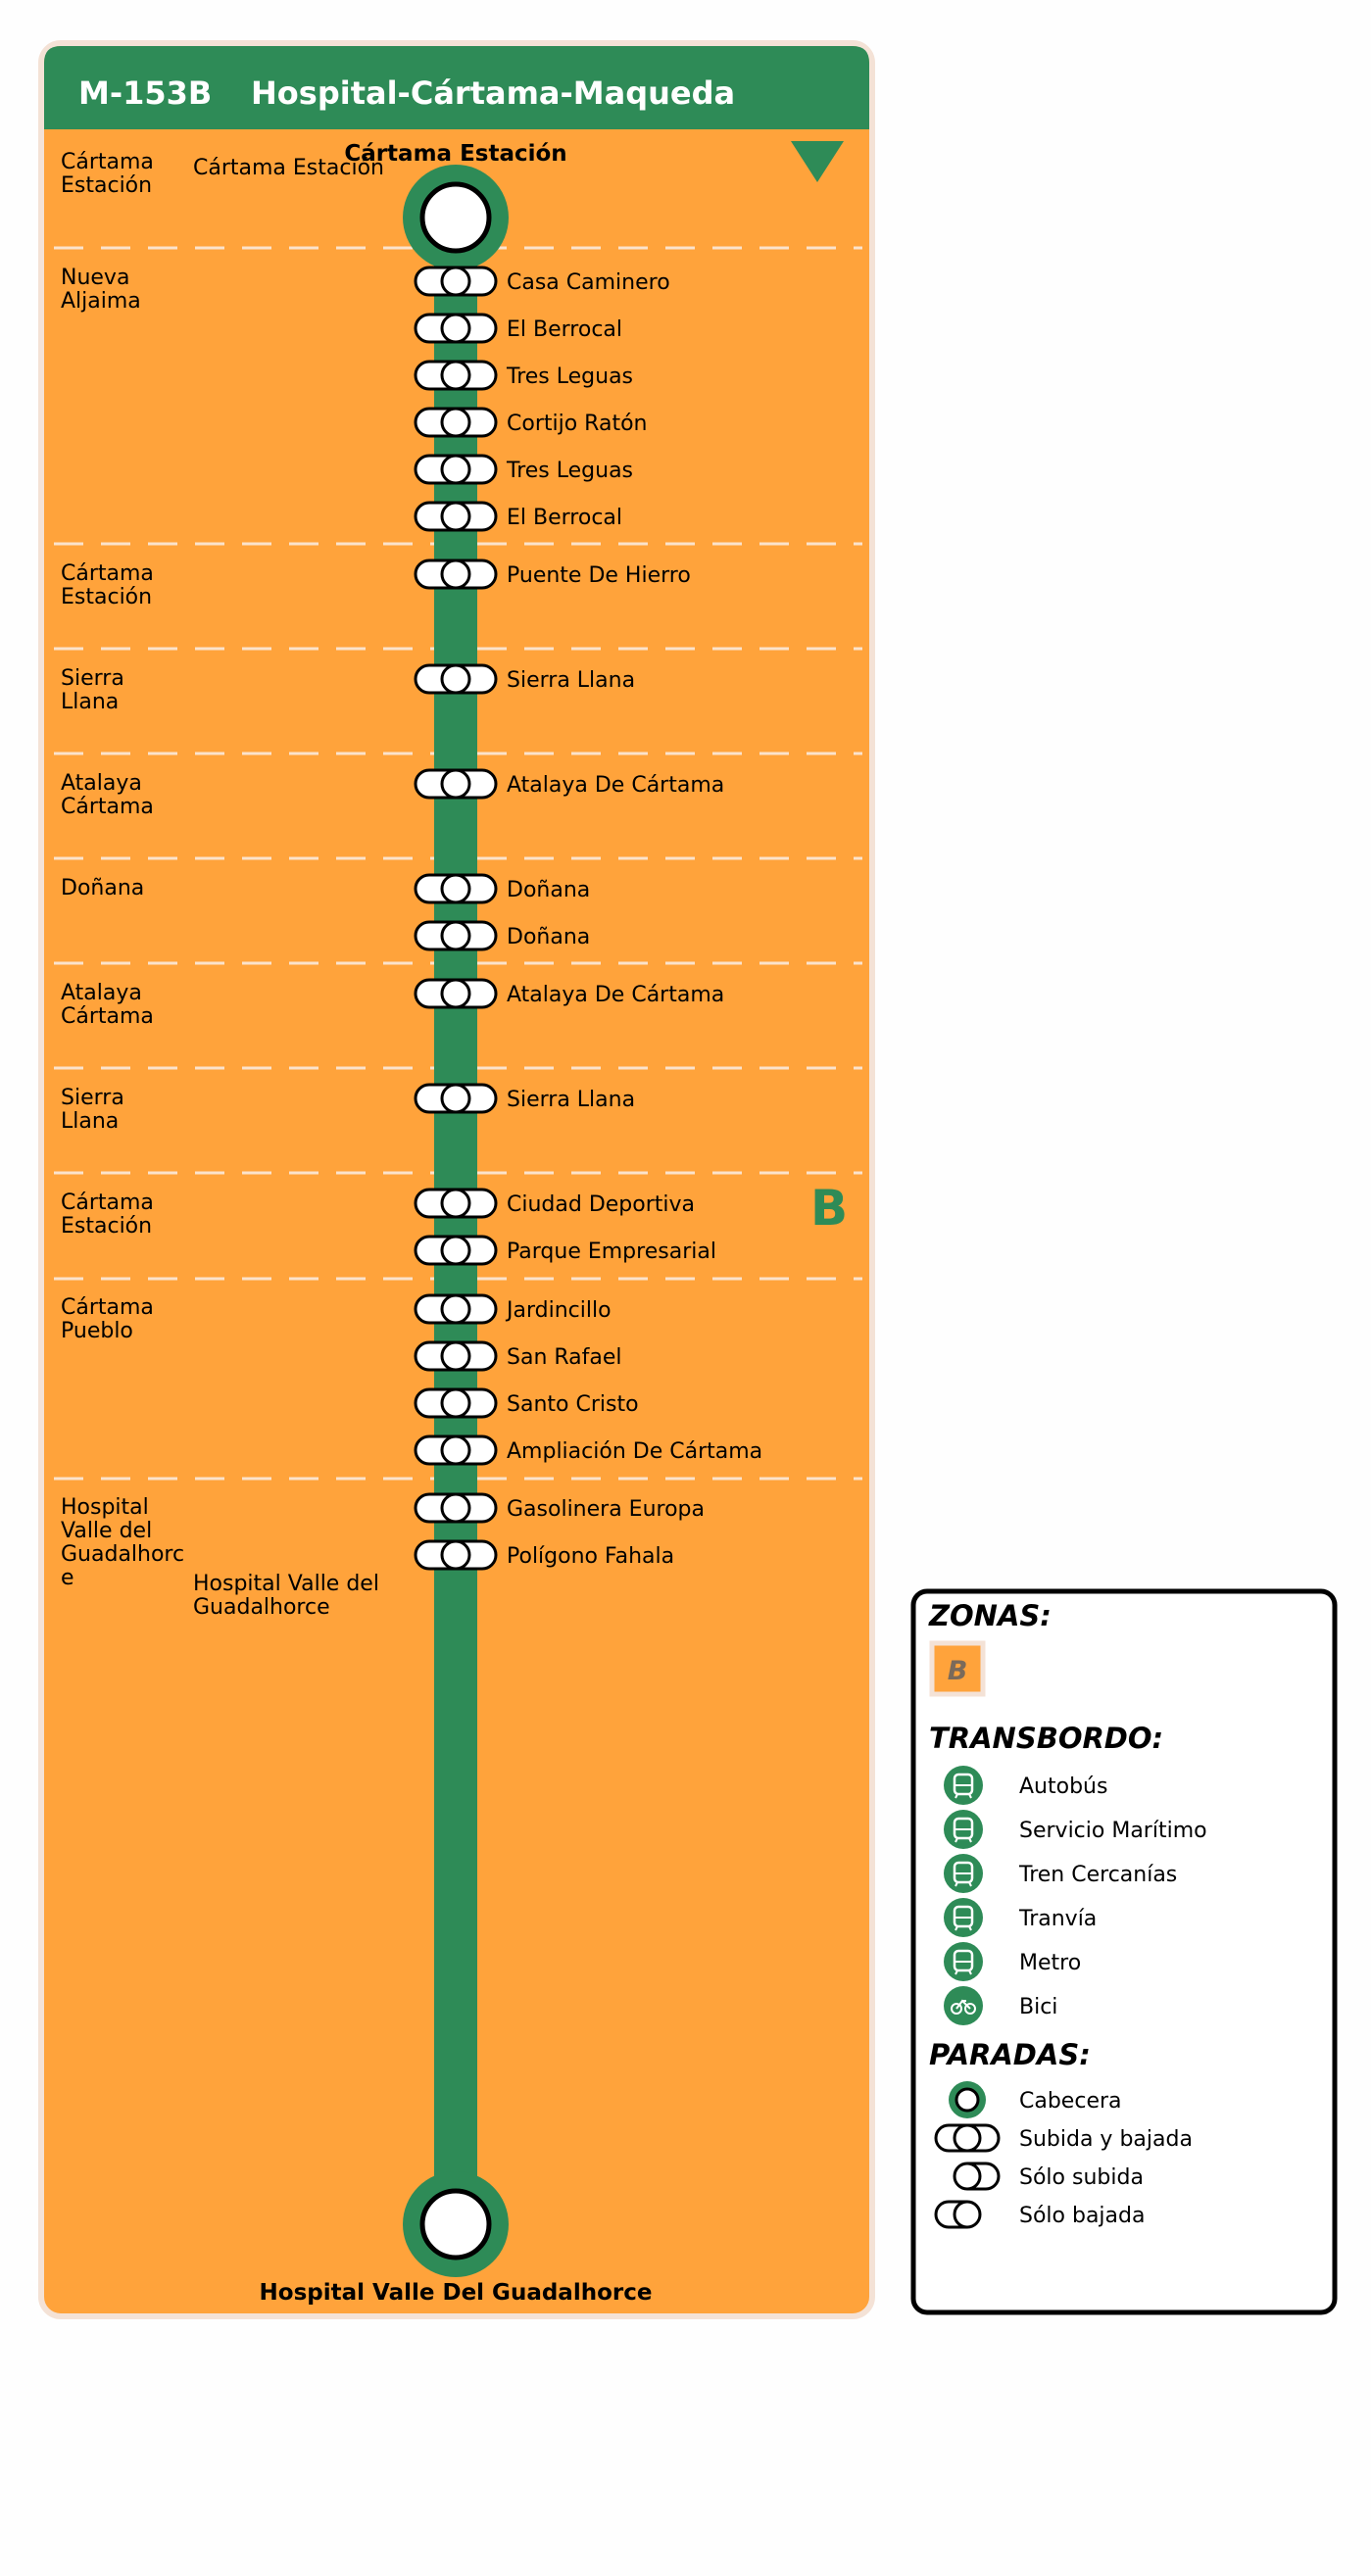 Image resolution: width=1371 pixels, height=2576 pixels. Describe the element at coordinates (590, 1556) in the screenshot. I see `stop-label: Polígono Fahala` at that location.